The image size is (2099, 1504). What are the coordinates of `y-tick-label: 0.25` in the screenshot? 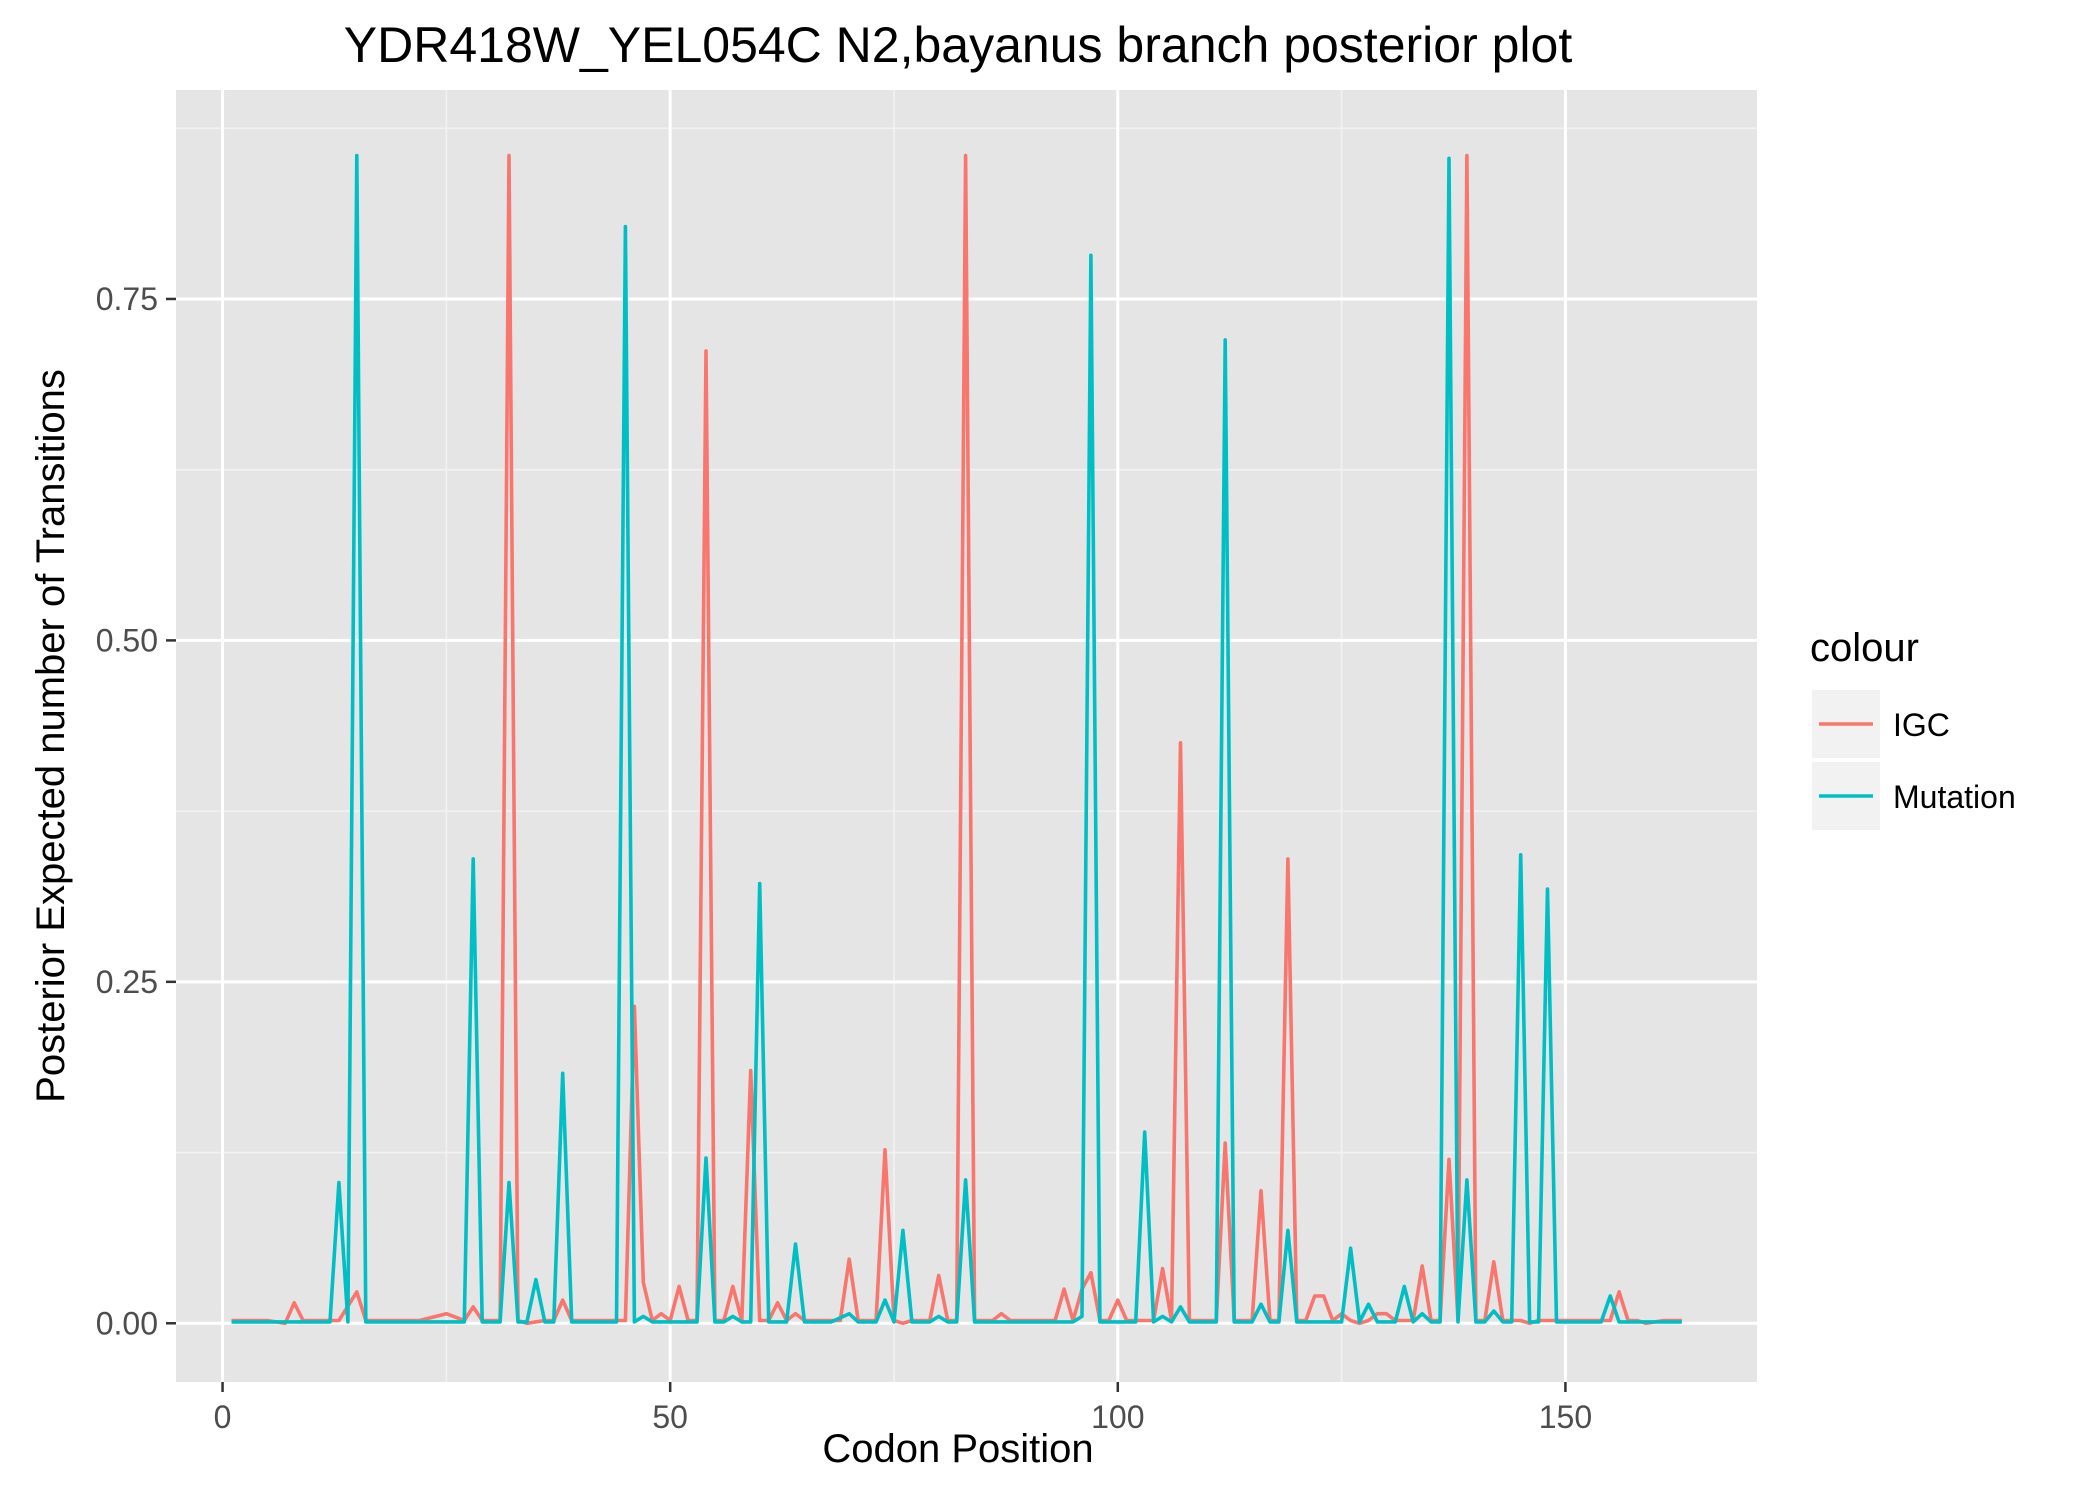 It's located at (127, 982).